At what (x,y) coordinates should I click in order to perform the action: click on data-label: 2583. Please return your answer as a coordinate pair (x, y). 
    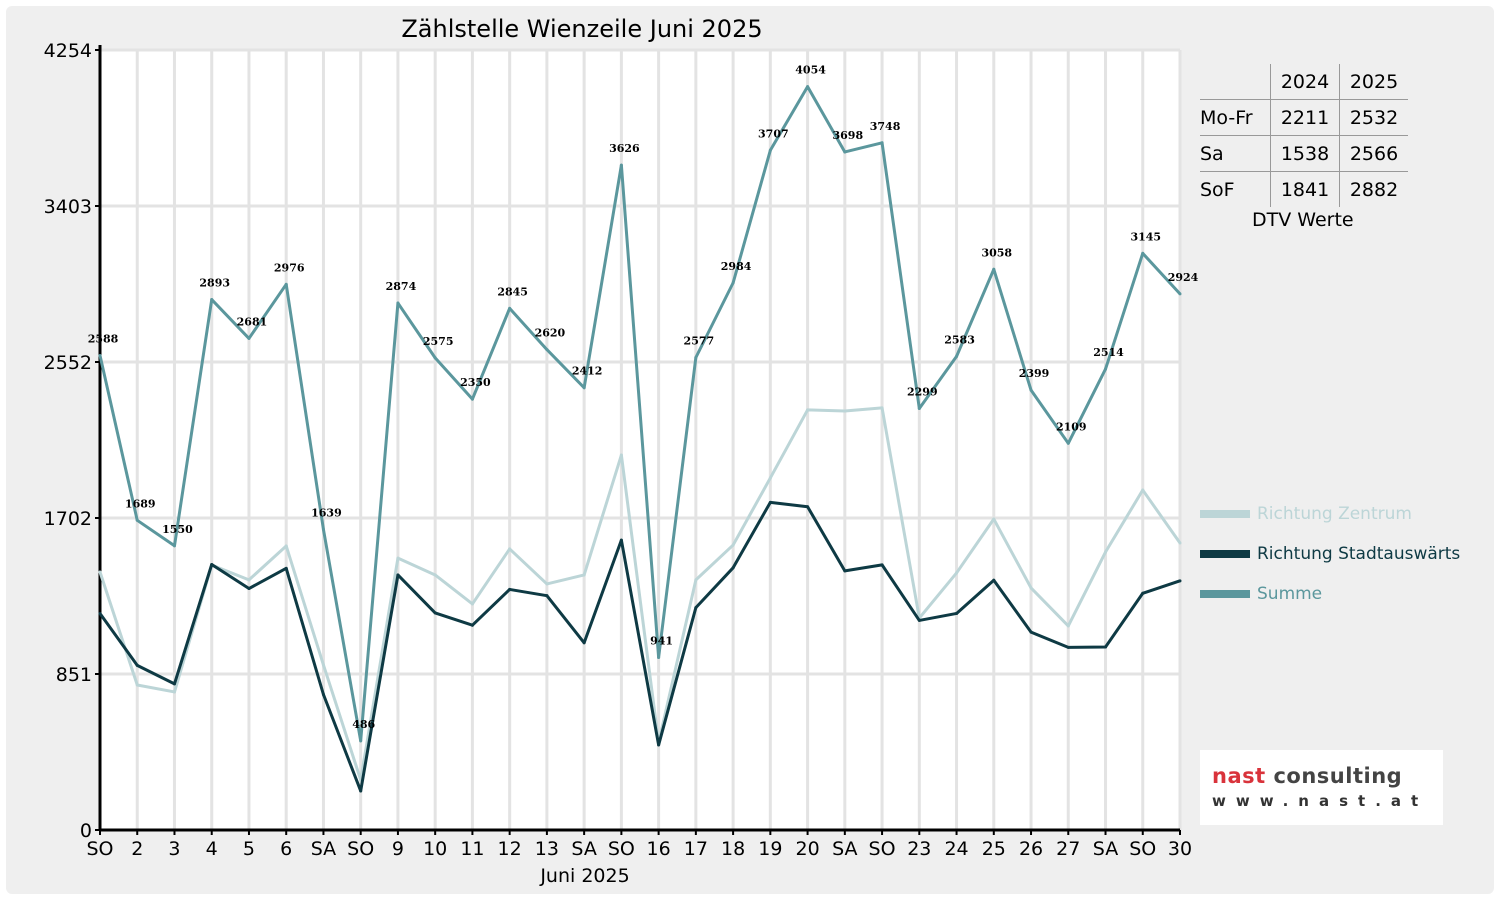
    Looking at the image, I should click on (959, 339).